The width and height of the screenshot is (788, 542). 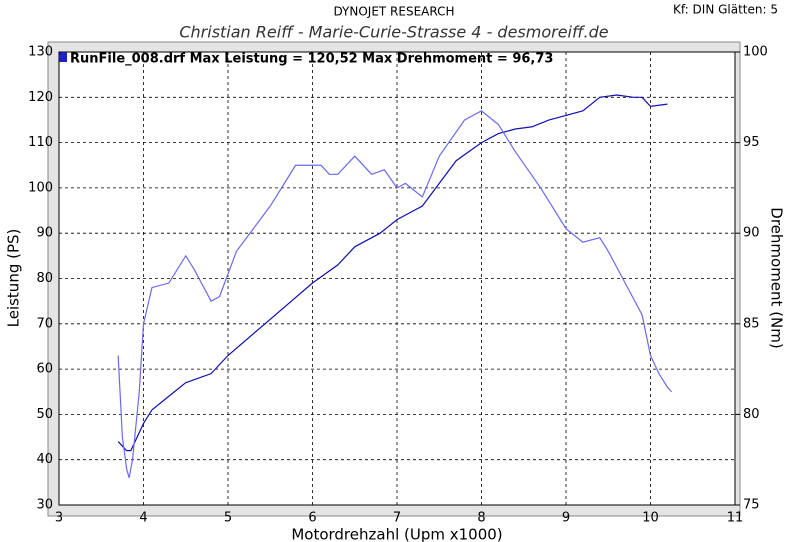 I want to click on legend-swatch, so click(x=63, y=57).